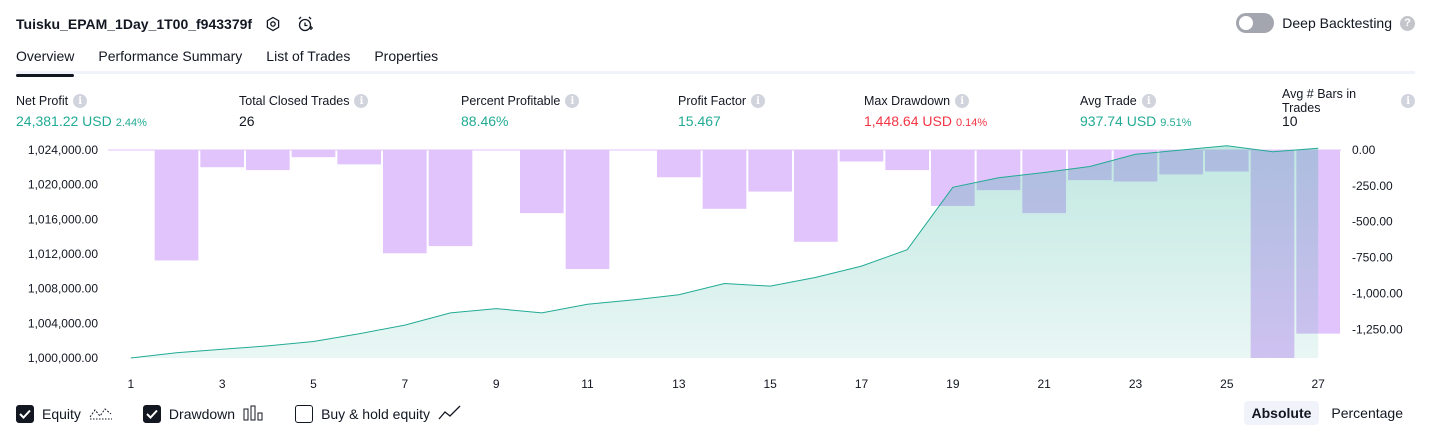 This screenshot has height=438, width=1431. Describe the element at coordinates (304, 111) in the screenshot. I see `metric-total-closed-trades: Total Closed Trades i 26` at that location.